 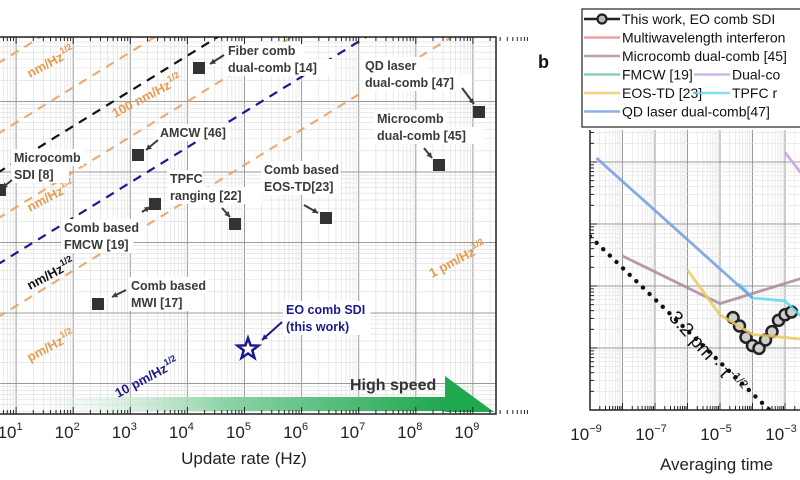 What do you see at coordinates (754, 93) in the screenshot?
I see `legend-label: TPFC r` at bounding box center [754, 93].